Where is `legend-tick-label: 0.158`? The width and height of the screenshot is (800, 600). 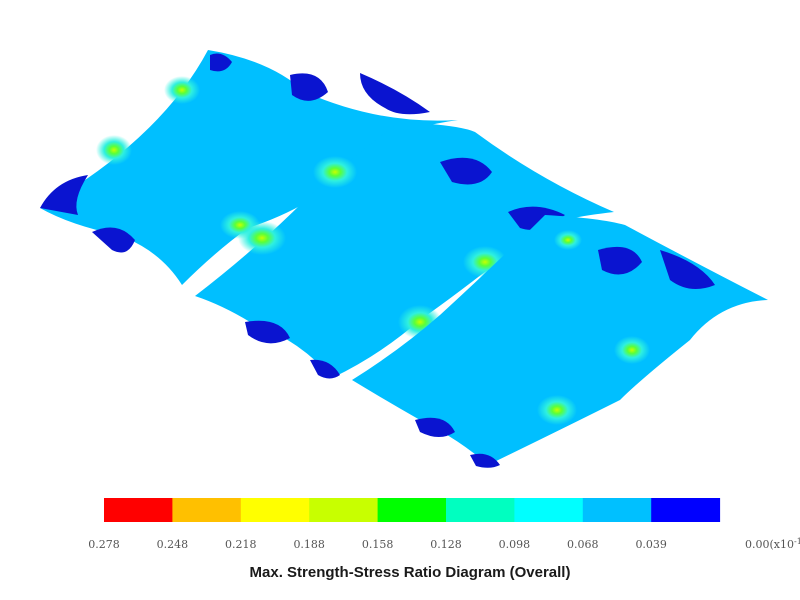 legend-tick-label: 0.158 is located at coordinates (378, 544).